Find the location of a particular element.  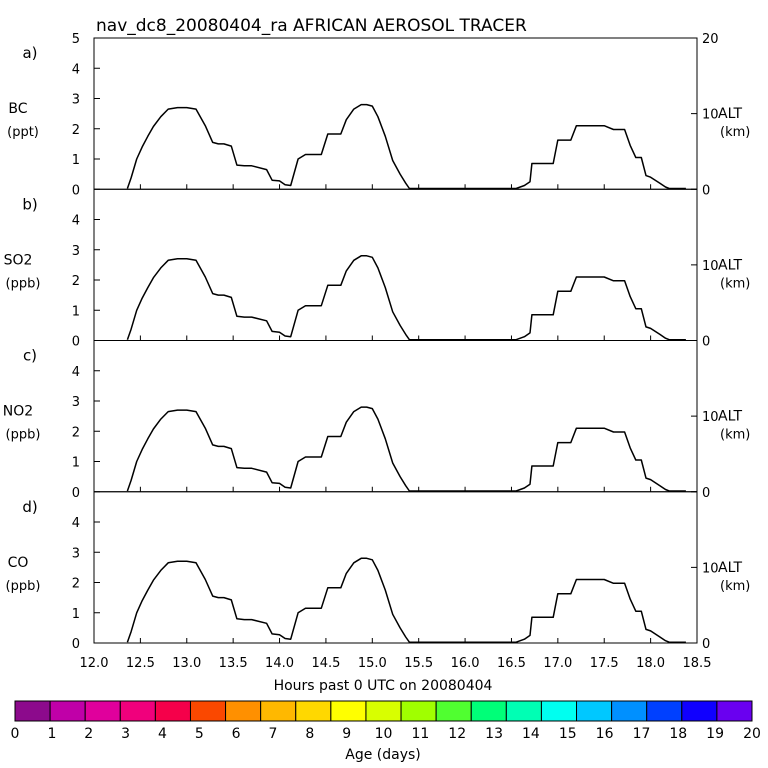

colorbar-tick-label: 12 is located at coordinates (457, 734).